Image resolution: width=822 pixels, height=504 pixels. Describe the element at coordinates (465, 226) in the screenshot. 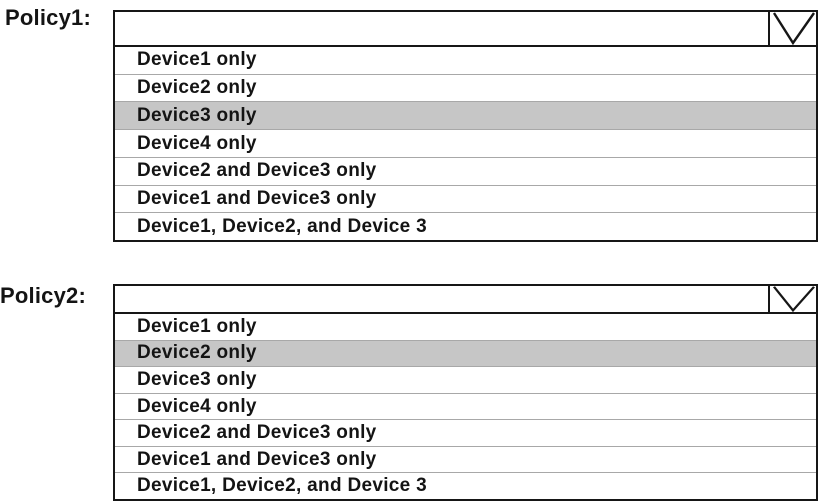

I see `policy1-option-device1-device2-device3: Device1, Device2, and Device 3` at that location.